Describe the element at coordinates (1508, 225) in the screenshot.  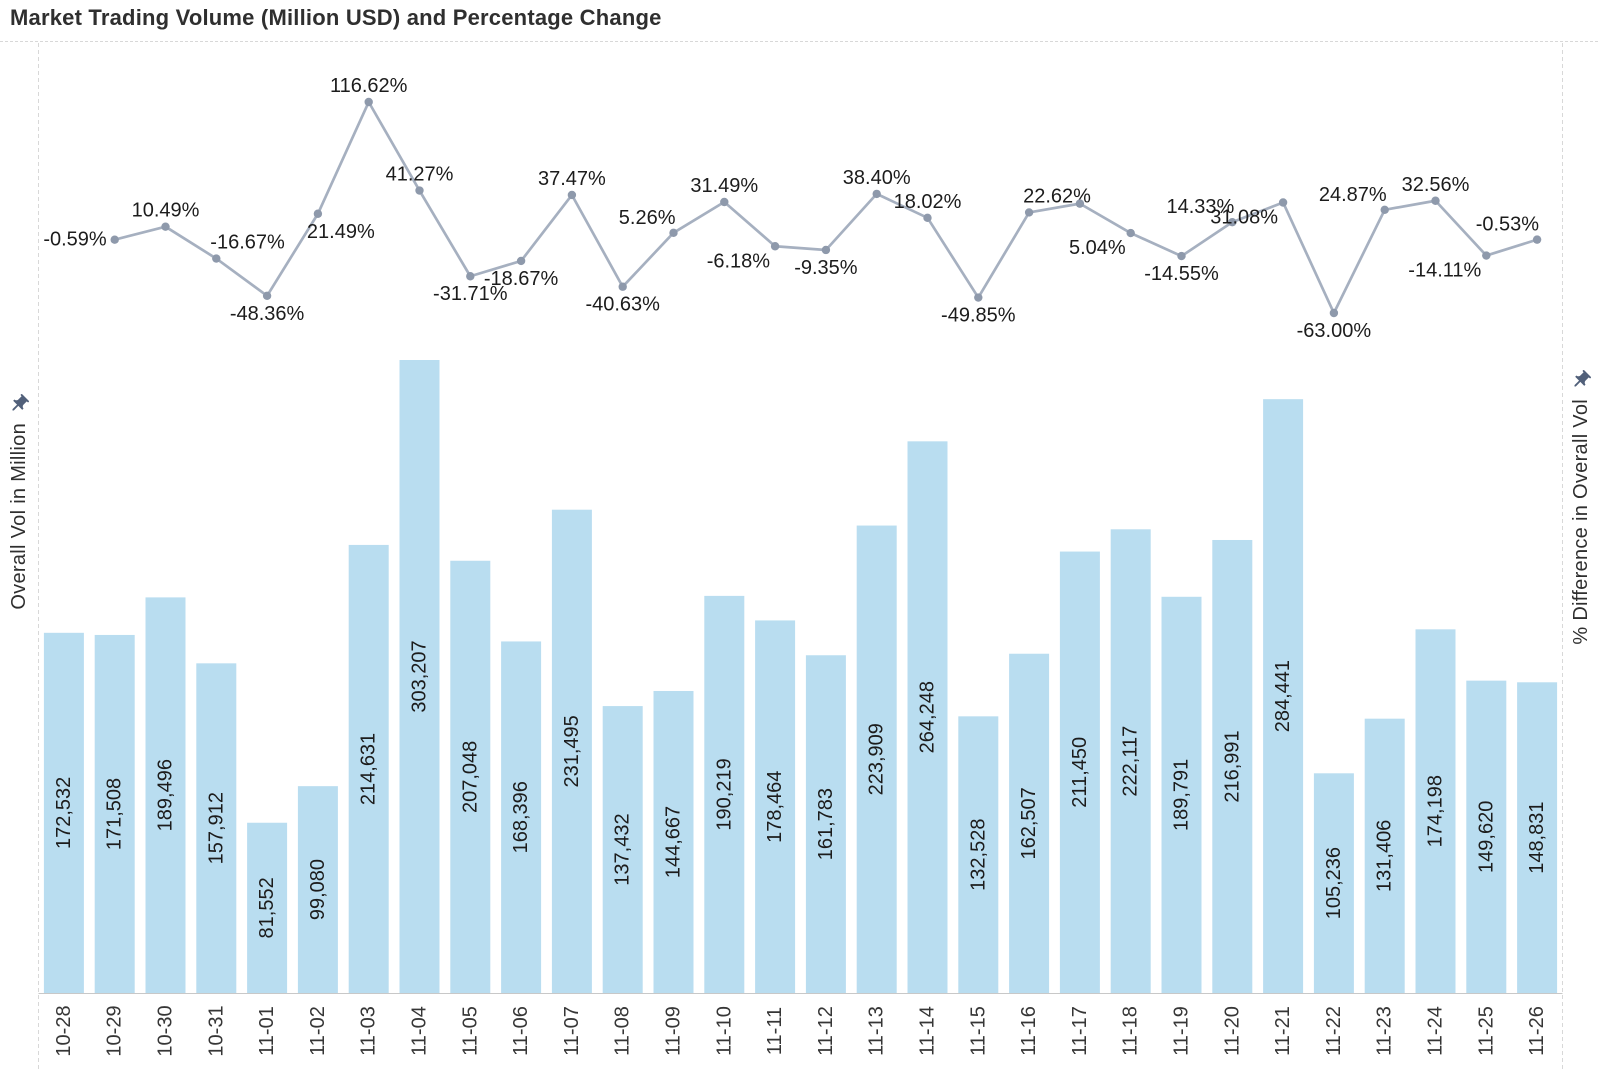
I see `pct-label-11-26: -0.53%` at that location.